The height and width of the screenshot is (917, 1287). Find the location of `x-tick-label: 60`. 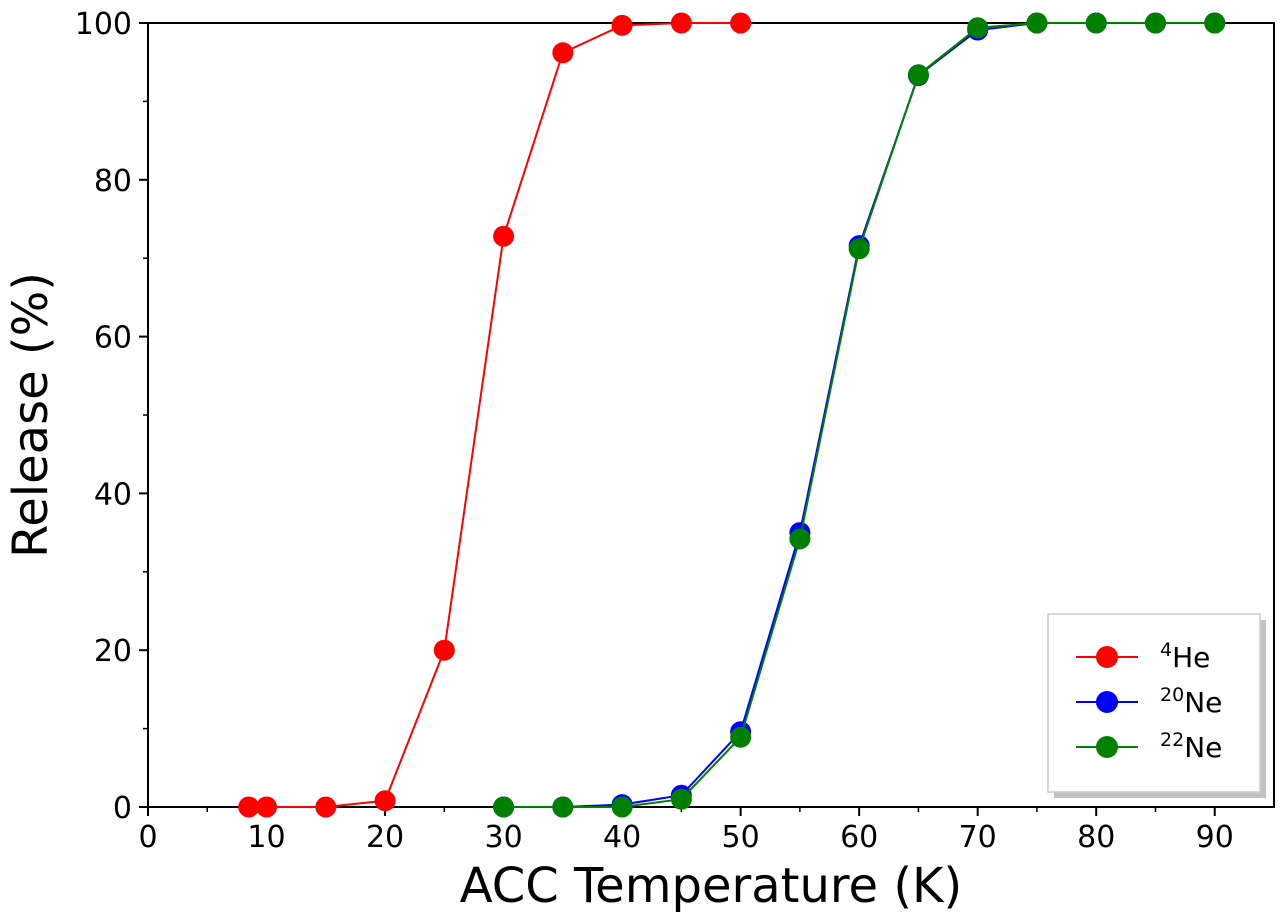

x-tick-label: 60 is located at coordinates (859, 837).